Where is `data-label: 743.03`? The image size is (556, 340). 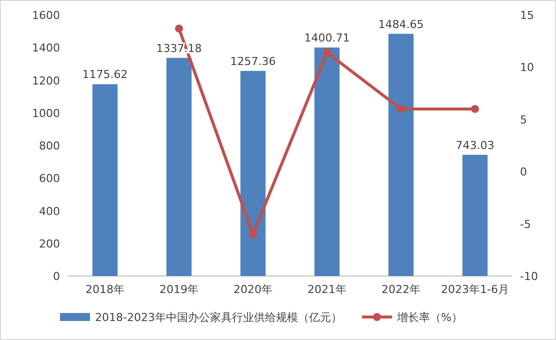 data-label: 743.03 is located at coordinates (475, 145).